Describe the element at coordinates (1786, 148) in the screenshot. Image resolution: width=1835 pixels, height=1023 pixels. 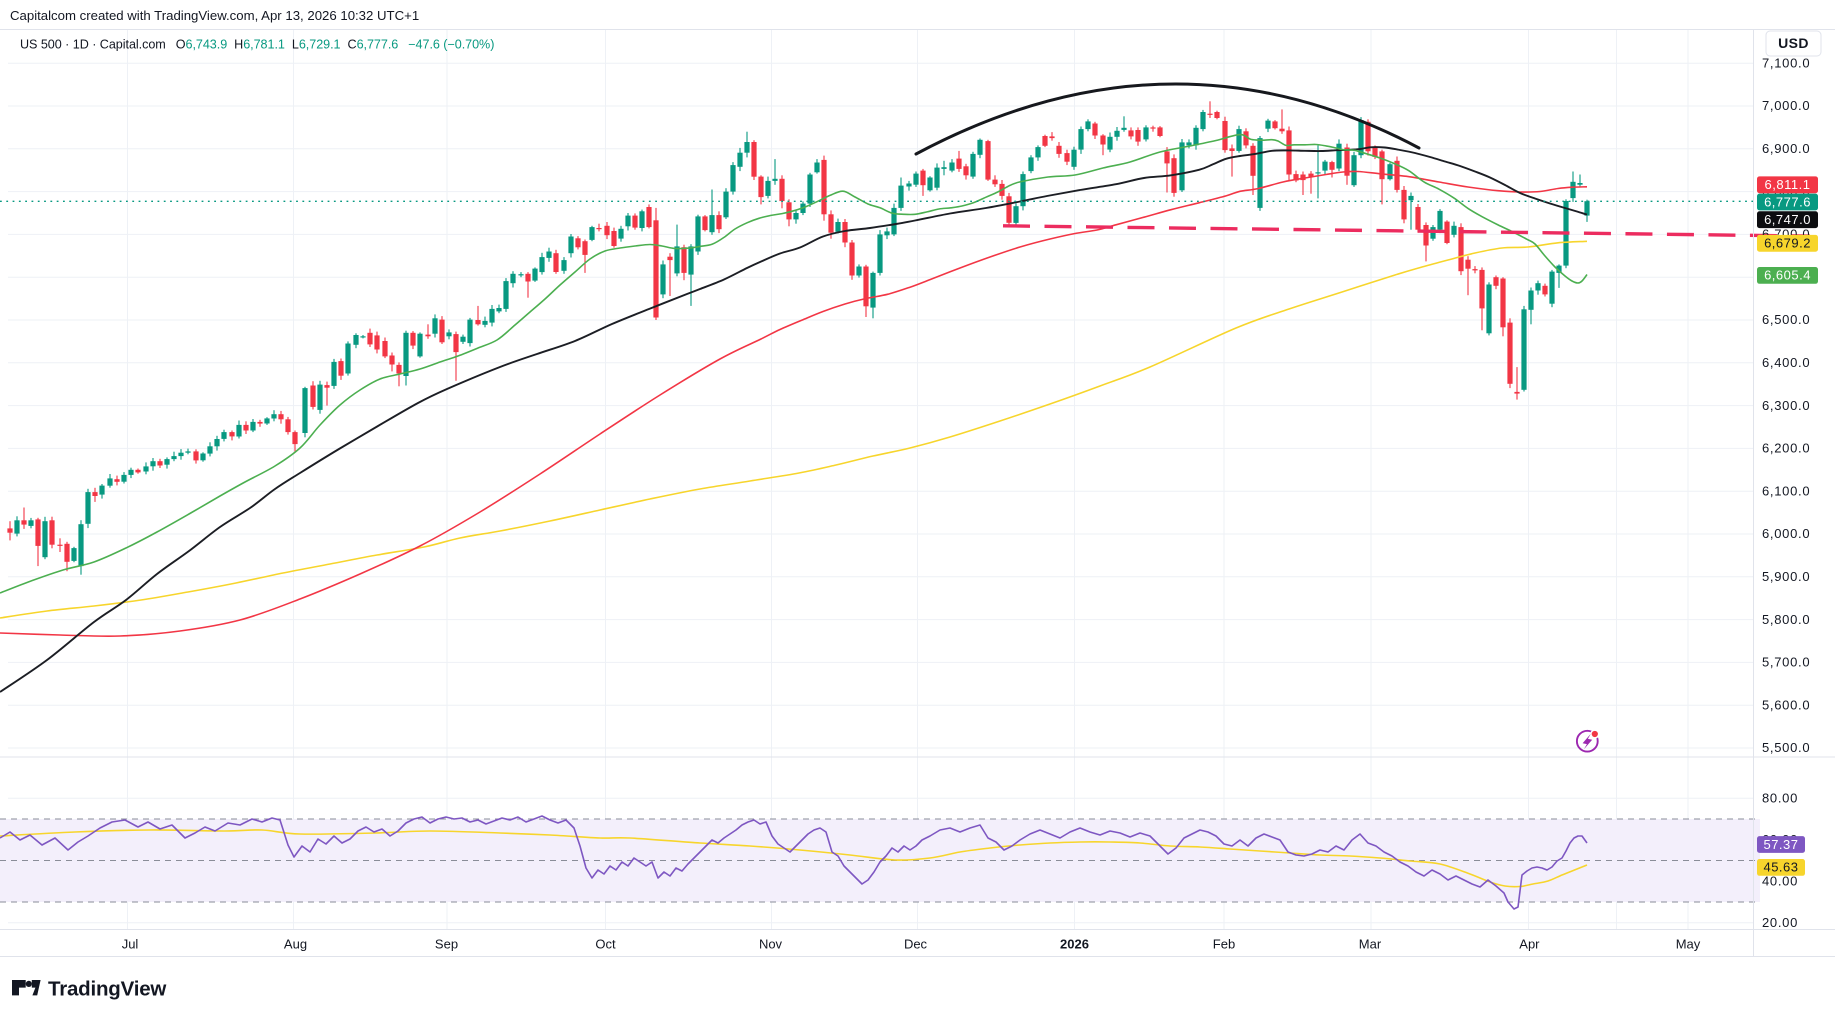
I see `svg-text: 6,900.0` at that location.